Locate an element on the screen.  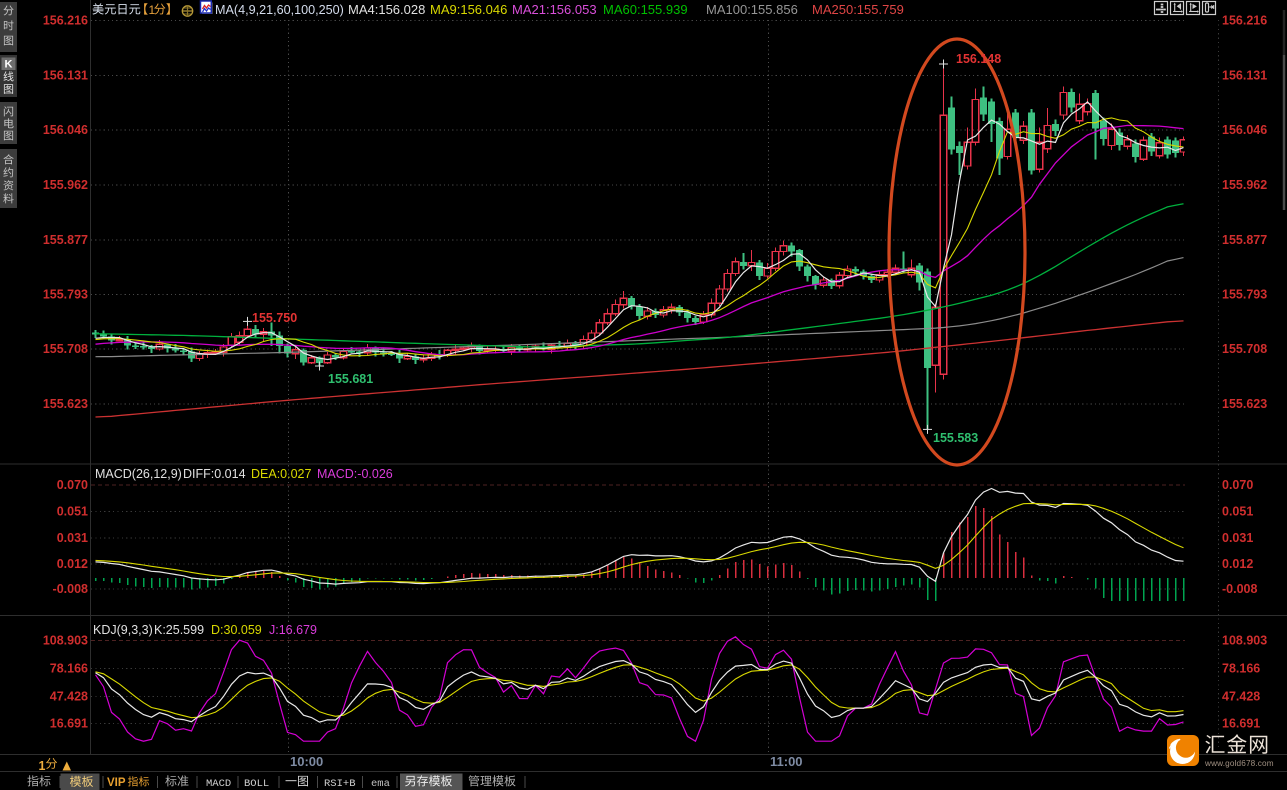
svg-text: KDJ(9,3,3) is located at coordinates (123, 630).